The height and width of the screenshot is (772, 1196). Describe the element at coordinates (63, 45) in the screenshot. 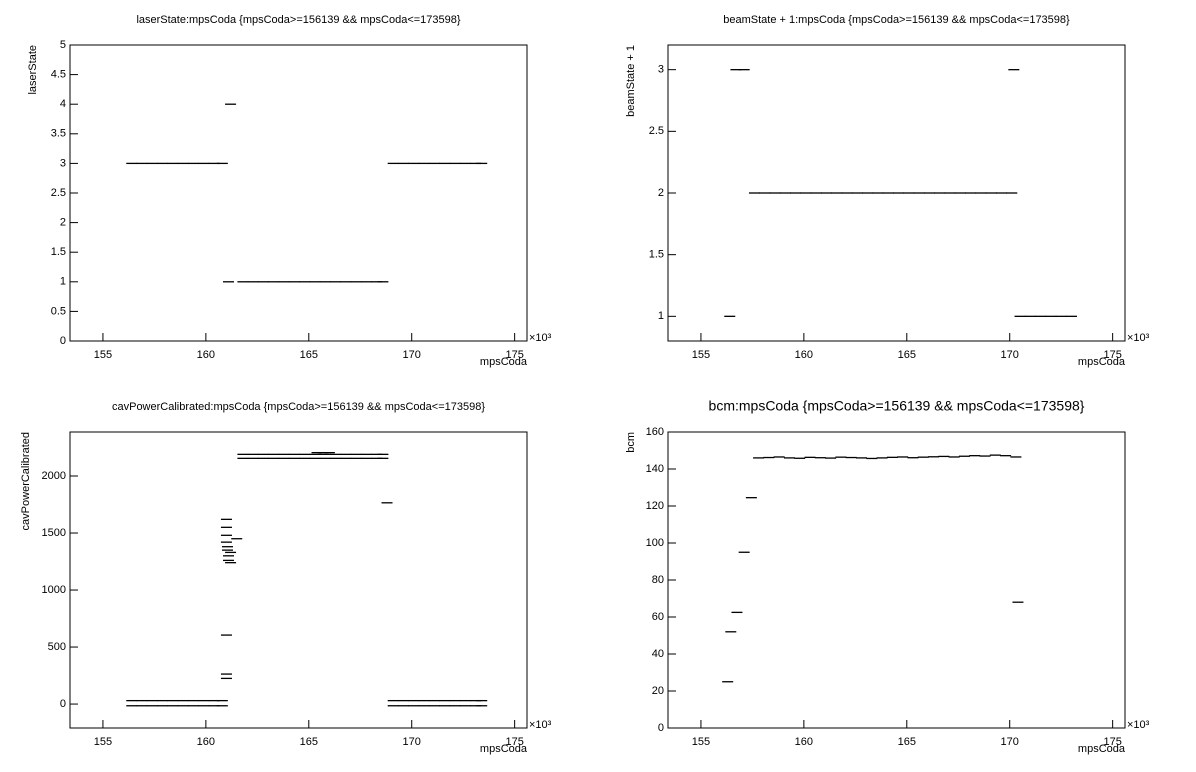

I see `y-tick-label: 5` at that location.